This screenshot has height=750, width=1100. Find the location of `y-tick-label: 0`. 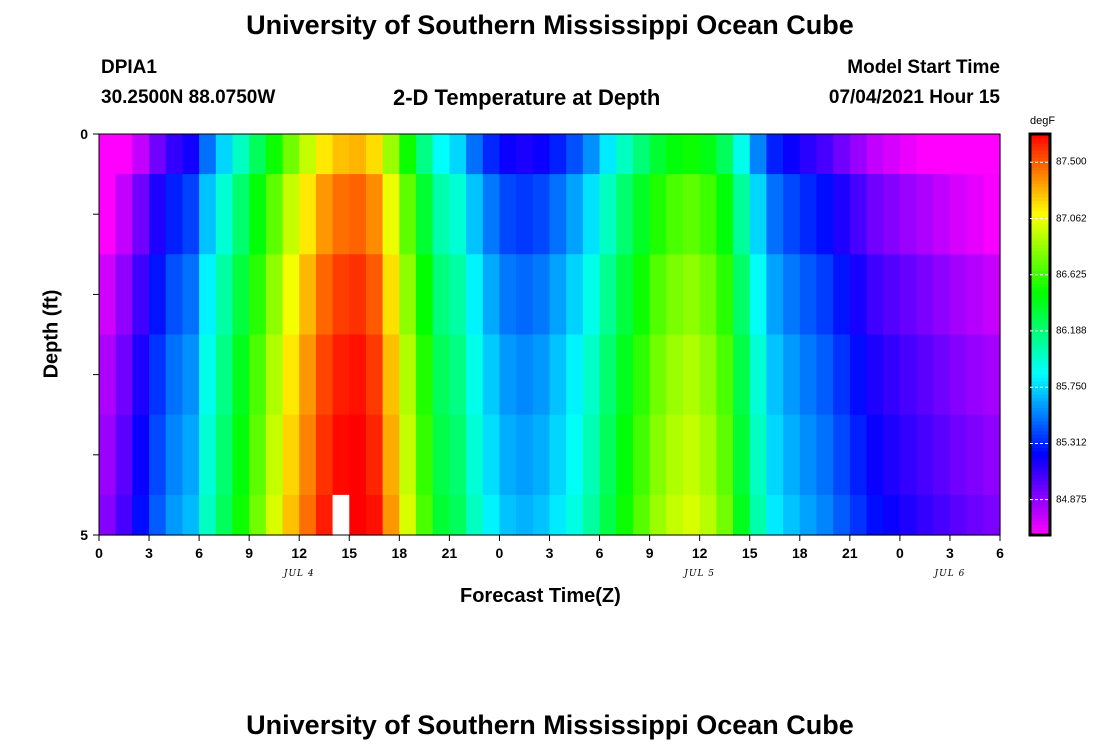

y-tick-label: 0 is located at coordinates (84, 134).